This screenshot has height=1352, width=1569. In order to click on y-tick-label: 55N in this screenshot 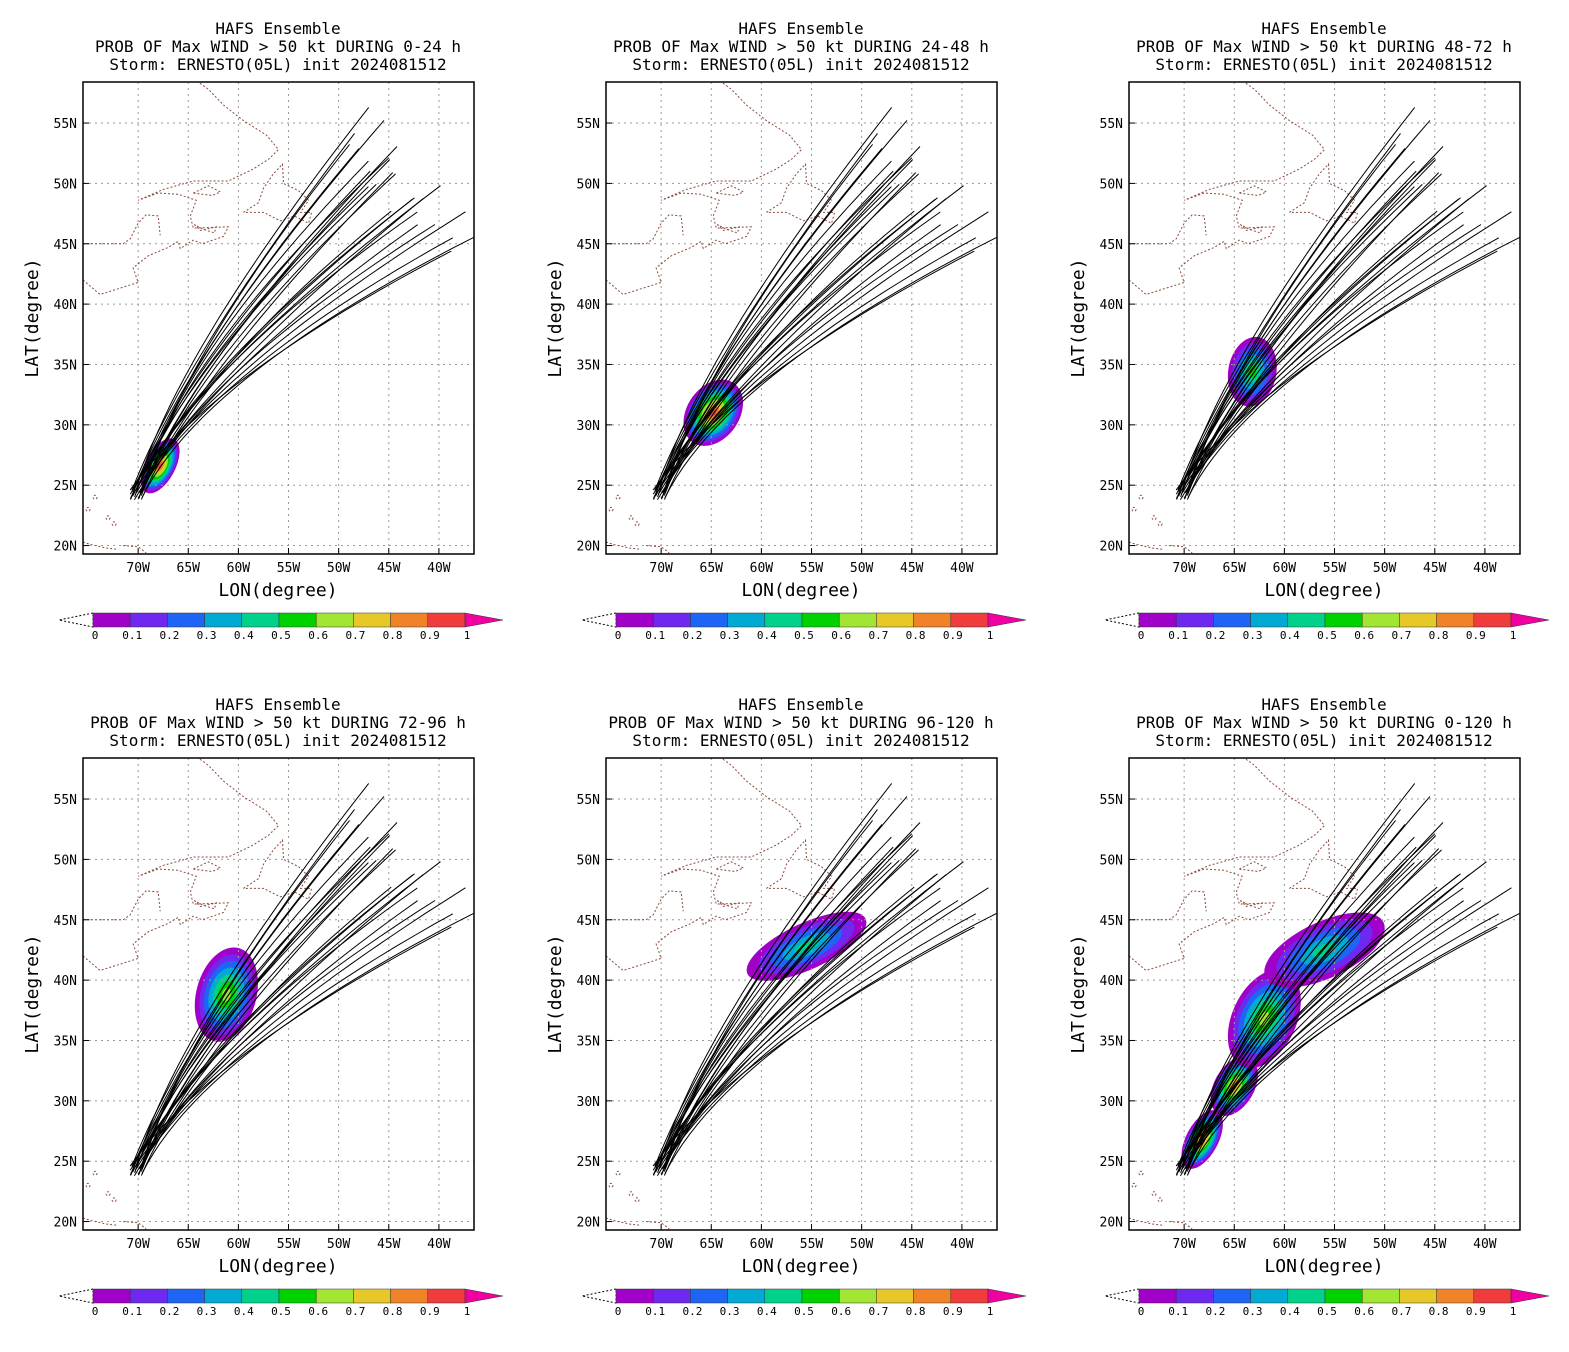, I will do `click(588, 124)`.